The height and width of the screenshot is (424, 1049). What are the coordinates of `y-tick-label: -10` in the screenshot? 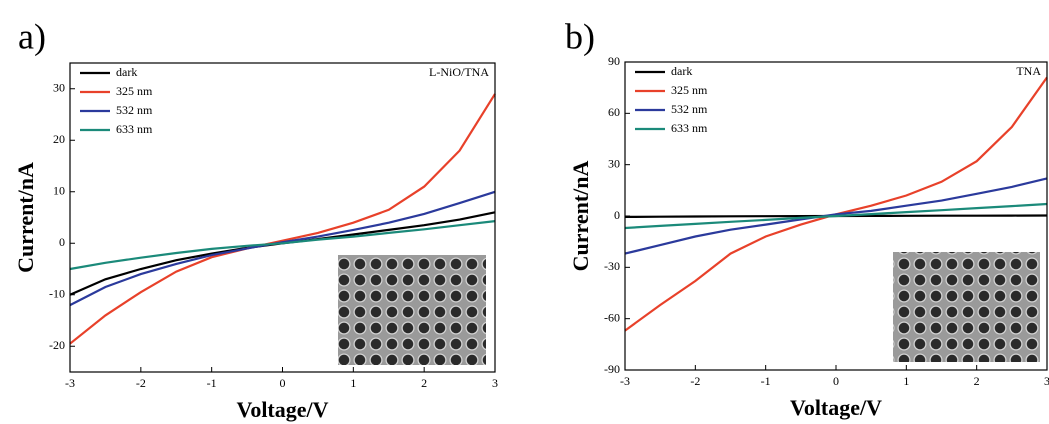 It's located at (57, 294).